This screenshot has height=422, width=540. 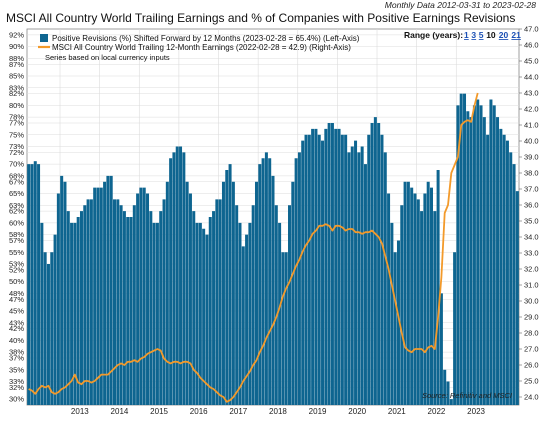 I want to click on right-tick-label: 45.0, so click(x=531, y=61).